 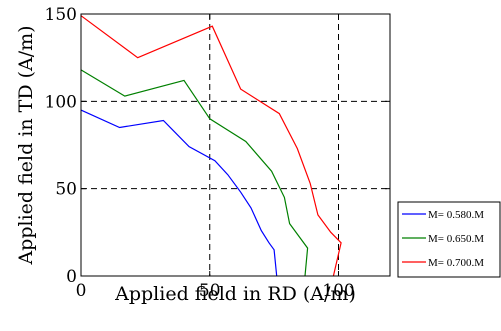 I want to click on x-tick-label: 50, so click(x=210, y=291).